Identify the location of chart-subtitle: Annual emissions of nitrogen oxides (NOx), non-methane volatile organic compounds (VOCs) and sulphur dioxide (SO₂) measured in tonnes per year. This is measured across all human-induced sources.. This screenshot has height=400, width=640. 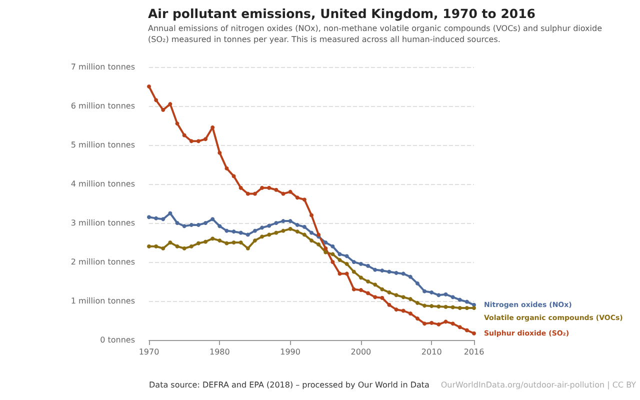
(376, 34).